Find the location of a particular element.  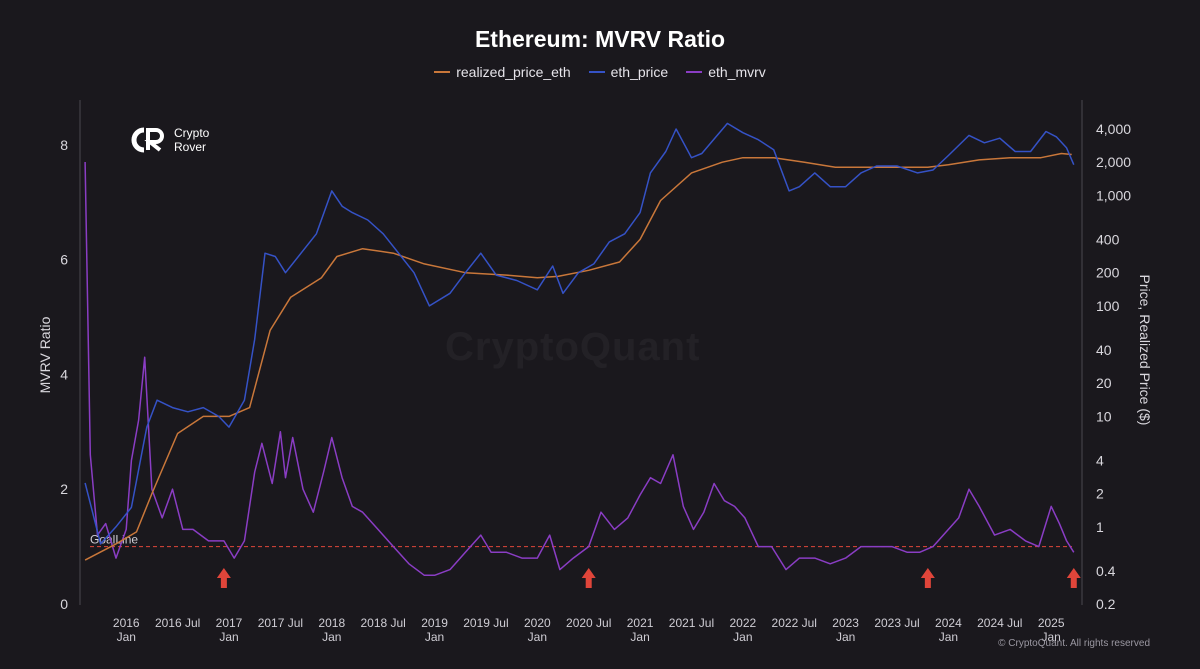

legend-item-realized-price: realized_price_eth is located at coordinates (502, 72).